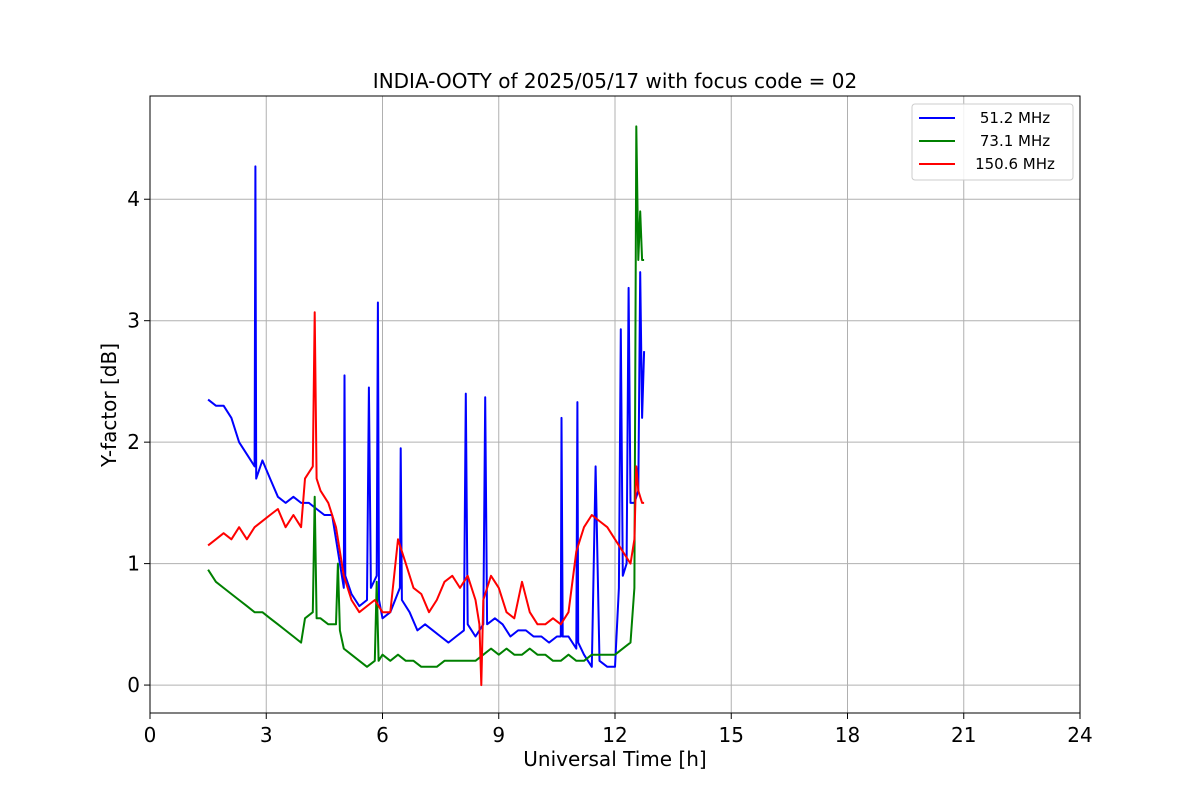 The width and height of the screenshot is (1200, 800). What do you see at coordinates (266, 735) in the screenshot?
I see `x-tick-label: 3` at bounding box center [266, 735].